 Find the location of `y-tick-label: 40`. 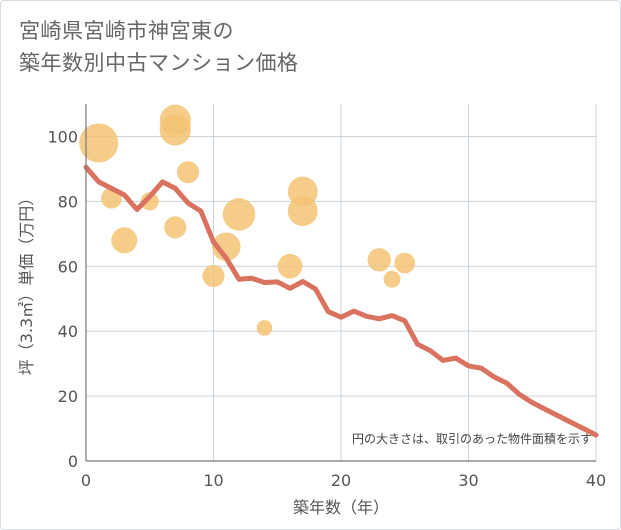

y-tick-label: 40 is located at coordinates (68, 331).